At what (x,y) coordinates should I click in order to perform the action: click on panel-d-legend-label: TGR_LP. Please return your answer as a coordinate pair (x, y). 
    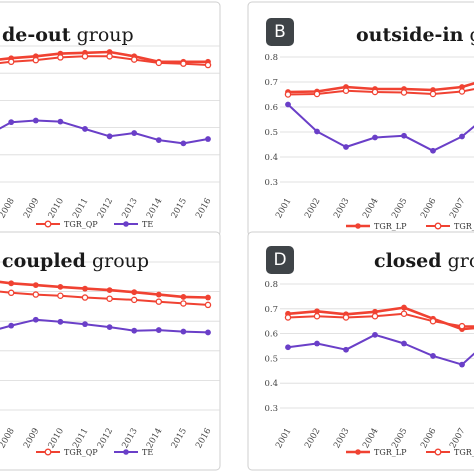
    Looking at the image, I should click on (390, 452).